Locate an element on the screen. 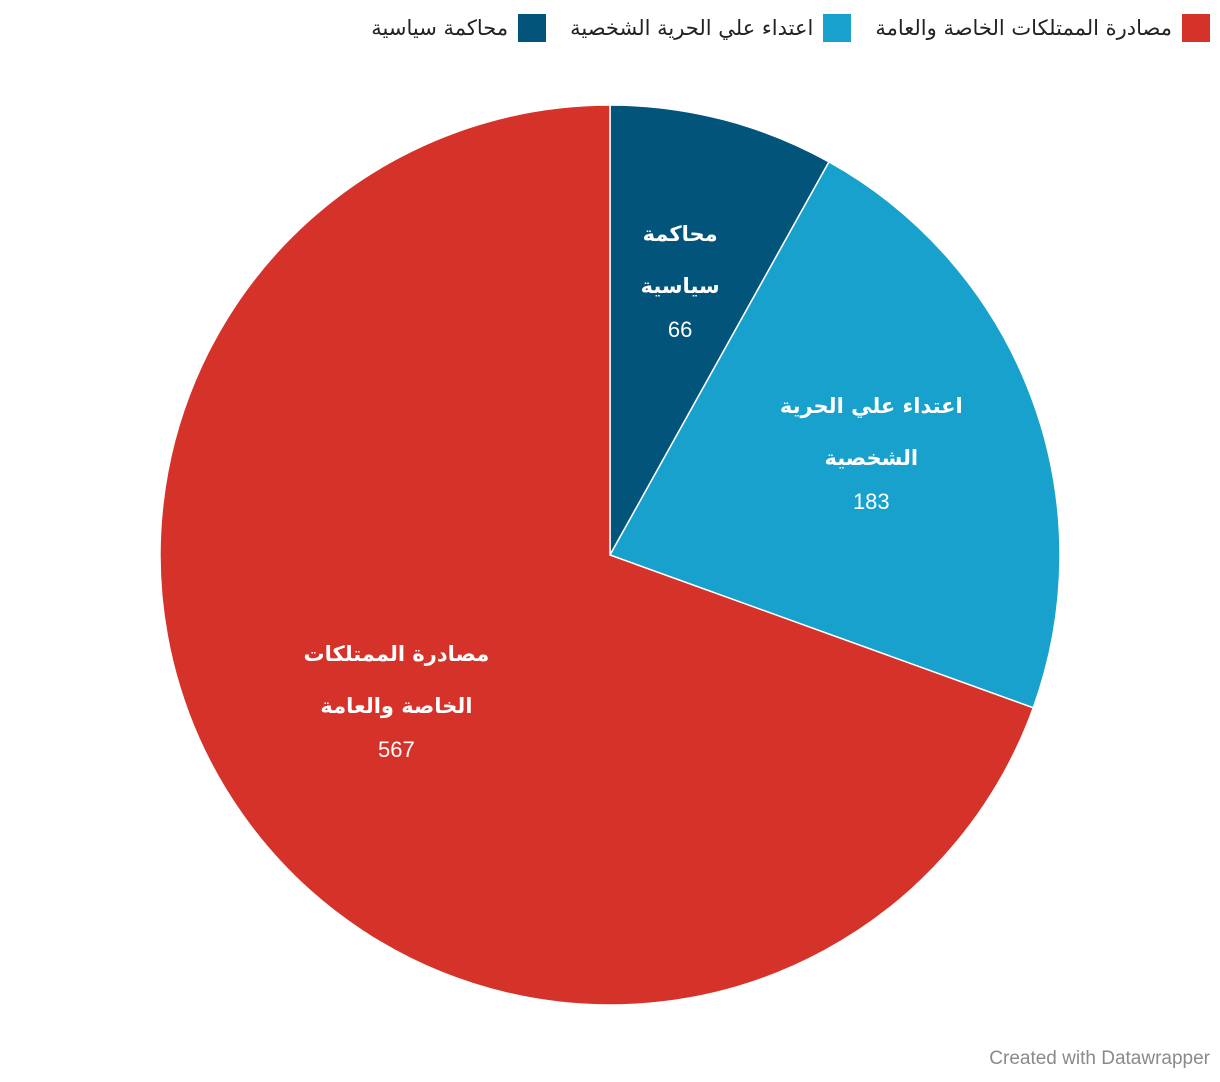  slice-label-confiscation: مصادرة الممتلكات الخاصة والعامة 567 is located at coordinates (397, 702).